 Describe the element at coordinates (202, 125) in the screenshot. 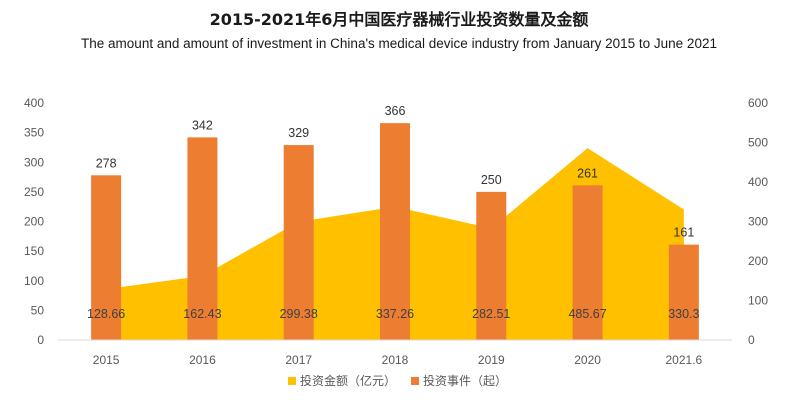

I see `bar-label-2016: 342` at that location.